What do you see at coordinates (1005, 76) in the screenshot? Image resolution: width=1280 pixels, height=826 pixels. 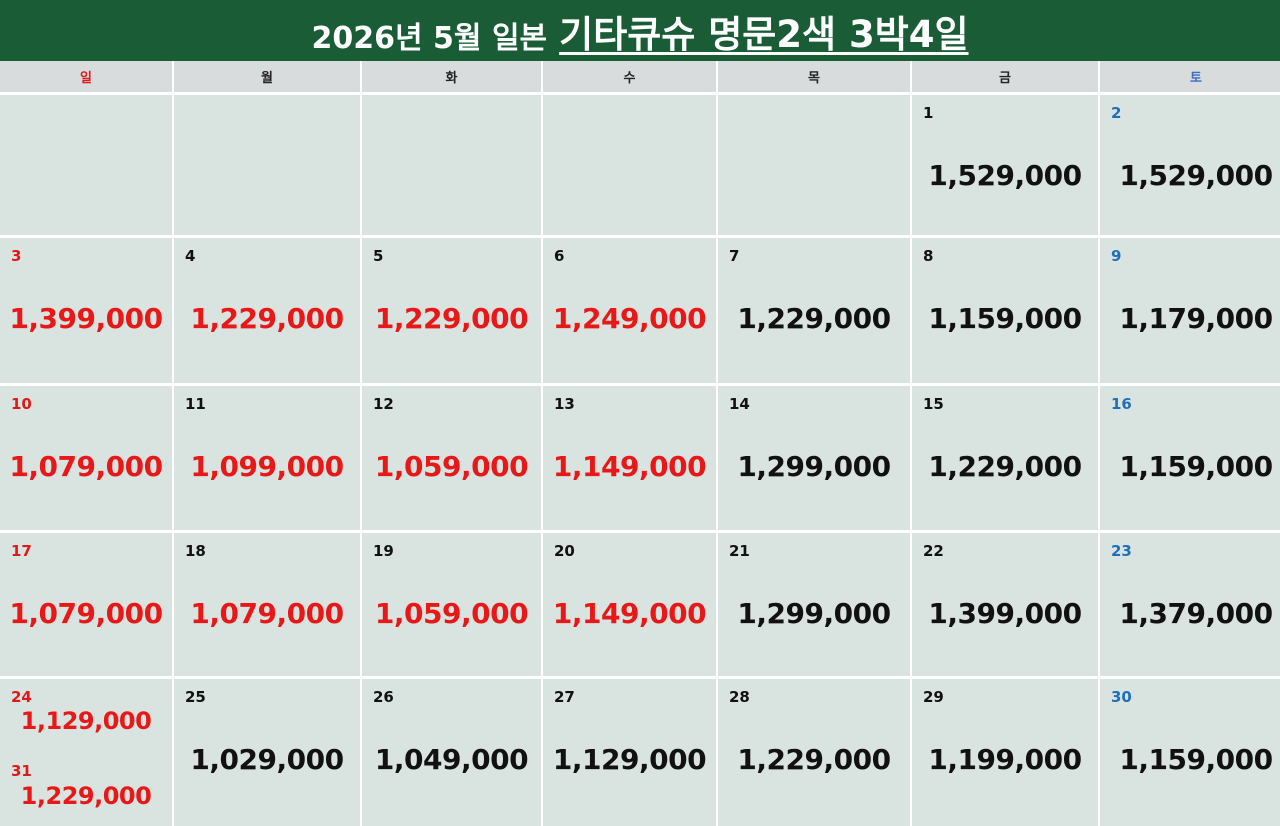 I see `weekday-header-fri: 금` at bounding box center [1005, 76].